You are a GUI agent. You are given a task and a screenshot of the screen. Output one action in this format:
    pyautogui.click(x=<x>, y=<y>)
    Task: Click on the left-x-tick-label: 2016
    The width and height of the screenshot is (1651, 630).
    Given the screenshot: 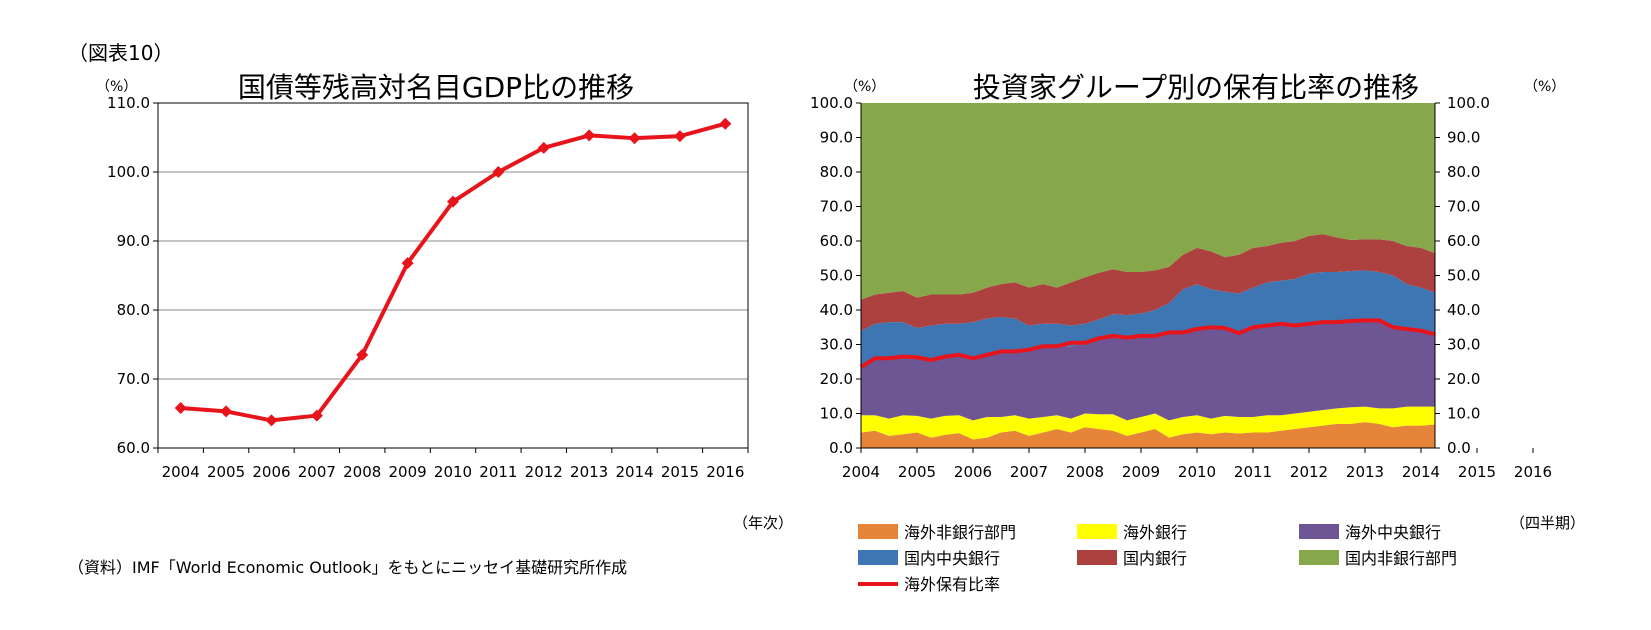 What is the action you would take?
    pyautogui.click(x=725, y=472)
    